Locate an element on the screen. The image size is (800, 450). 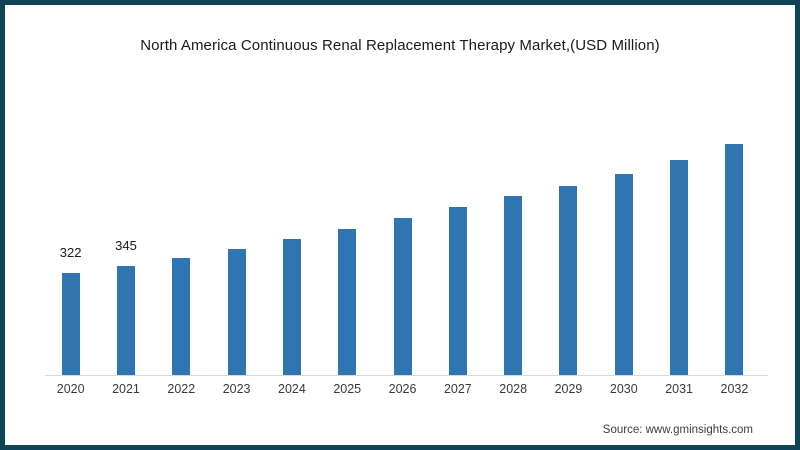
x-axis-label: 2023 is located at coordinates (236, 389).